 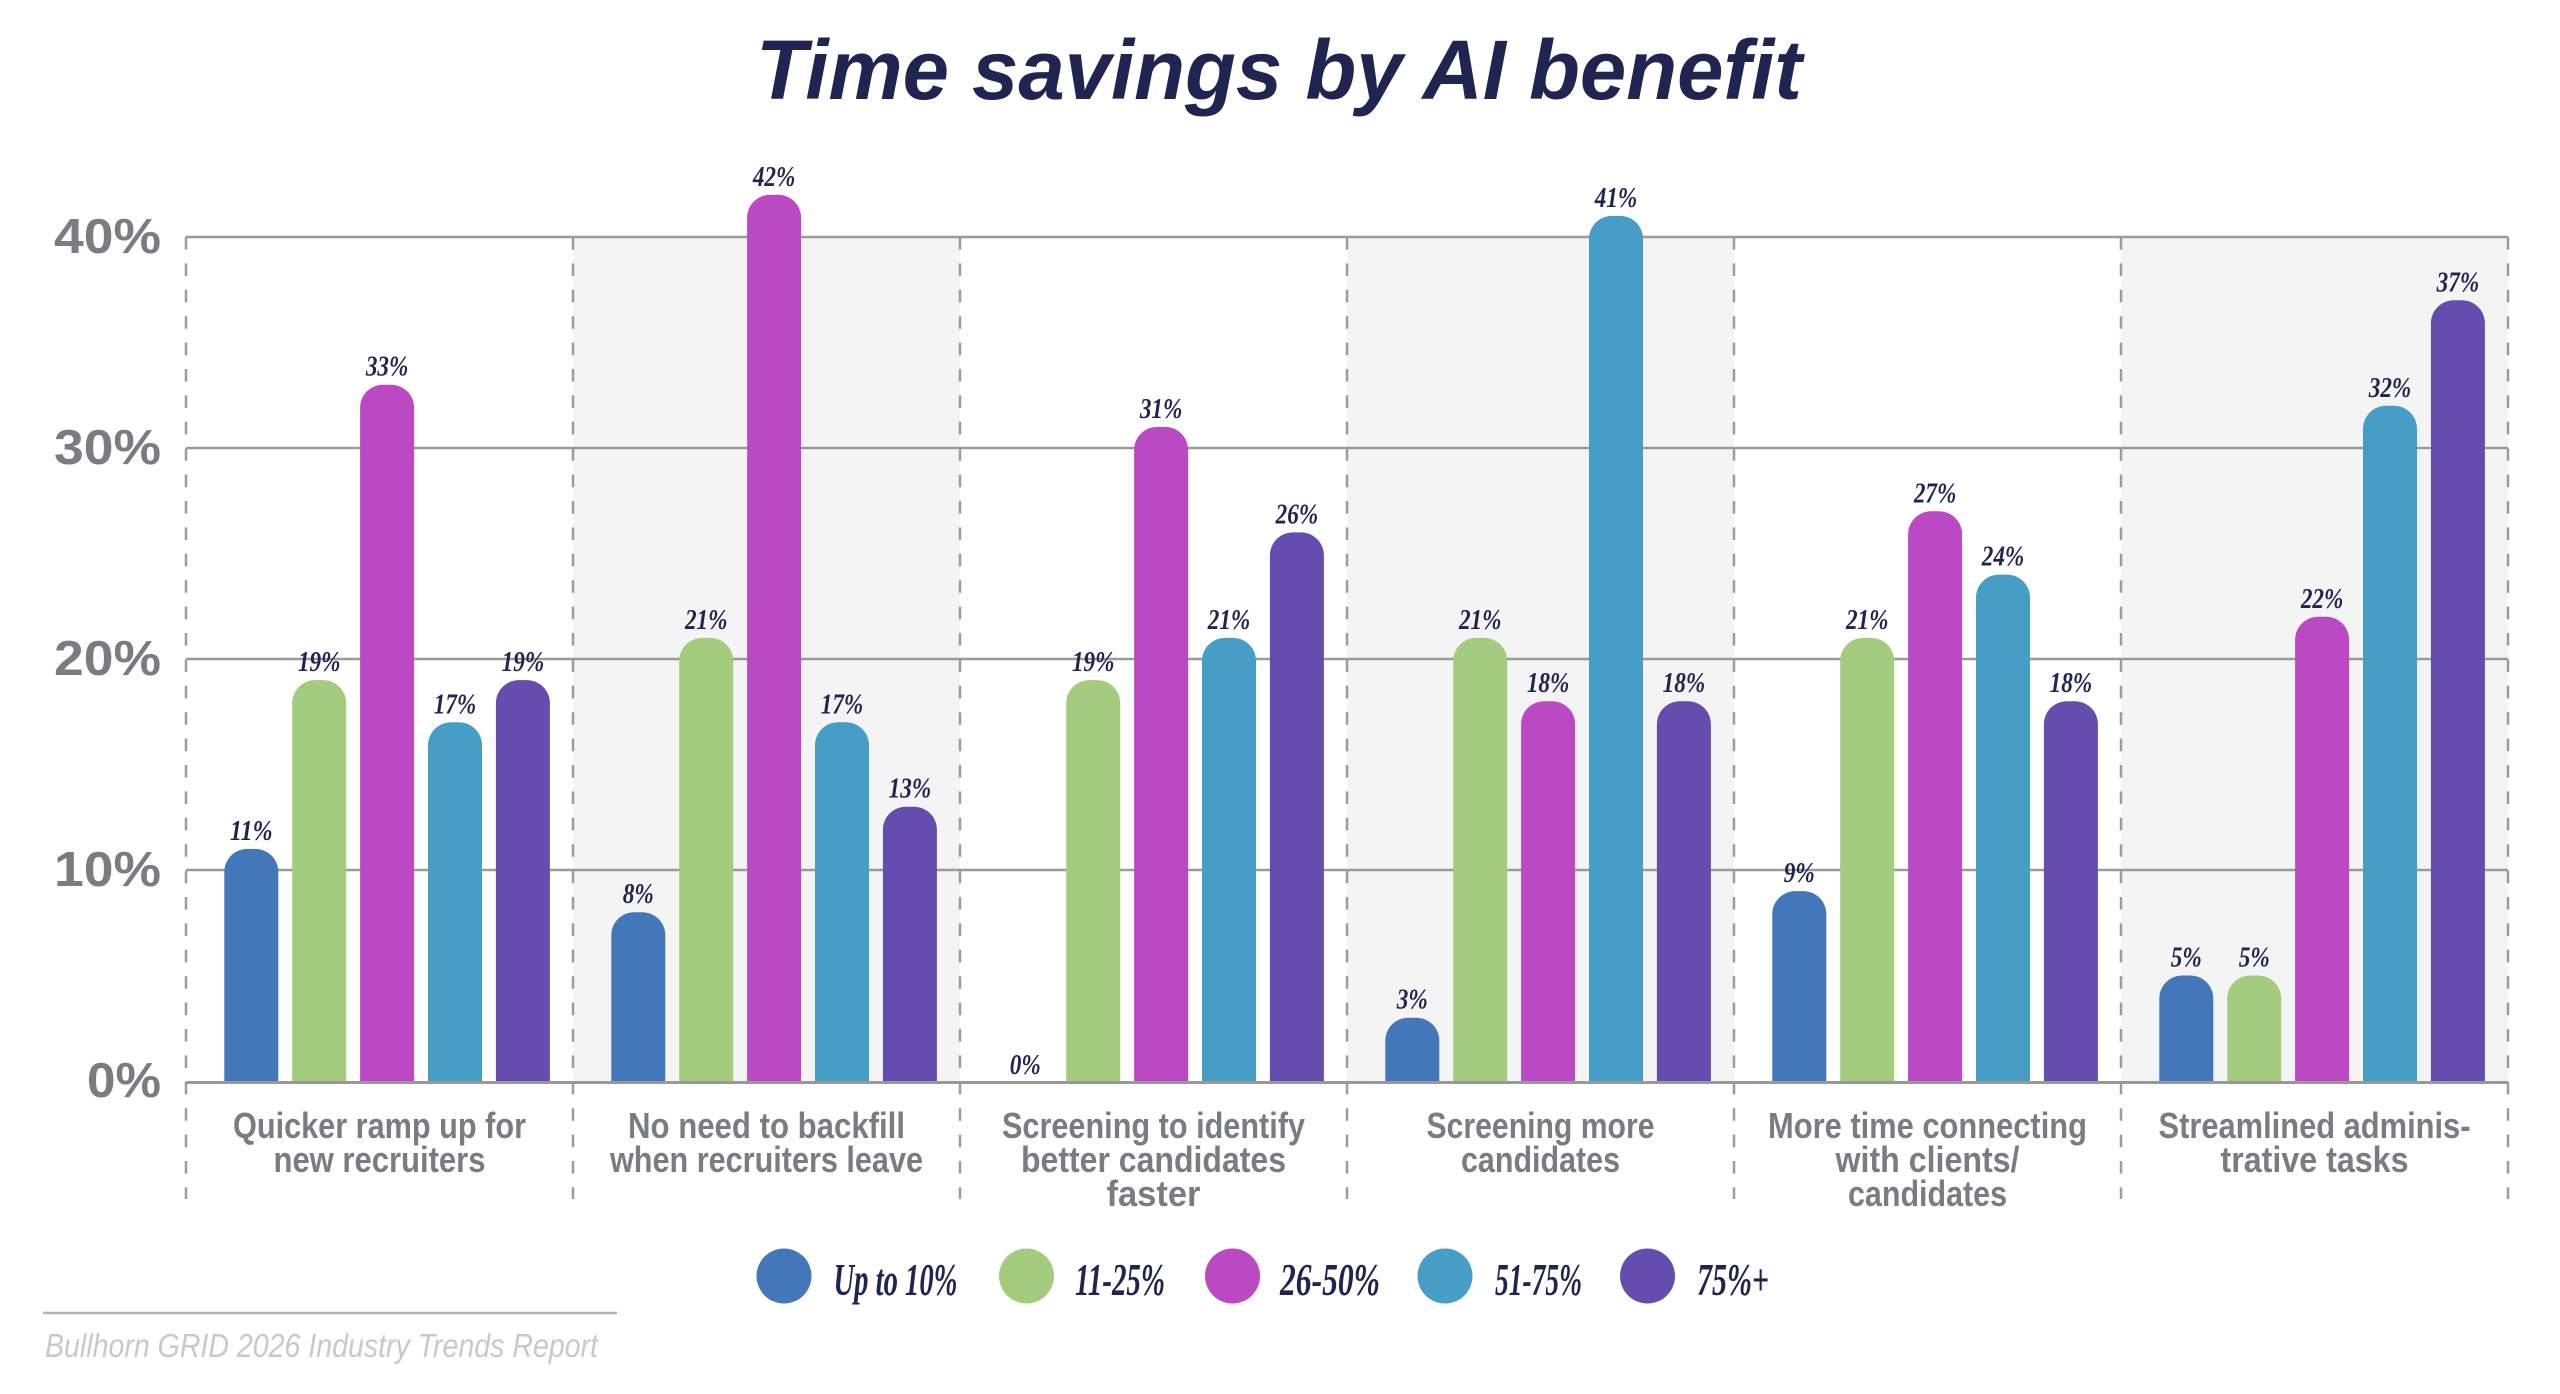 What do you see at coordinates (1329, 1280) in the screenshot?
I see `svg-text: 26-50%` at bounding box center [1329, 1280].